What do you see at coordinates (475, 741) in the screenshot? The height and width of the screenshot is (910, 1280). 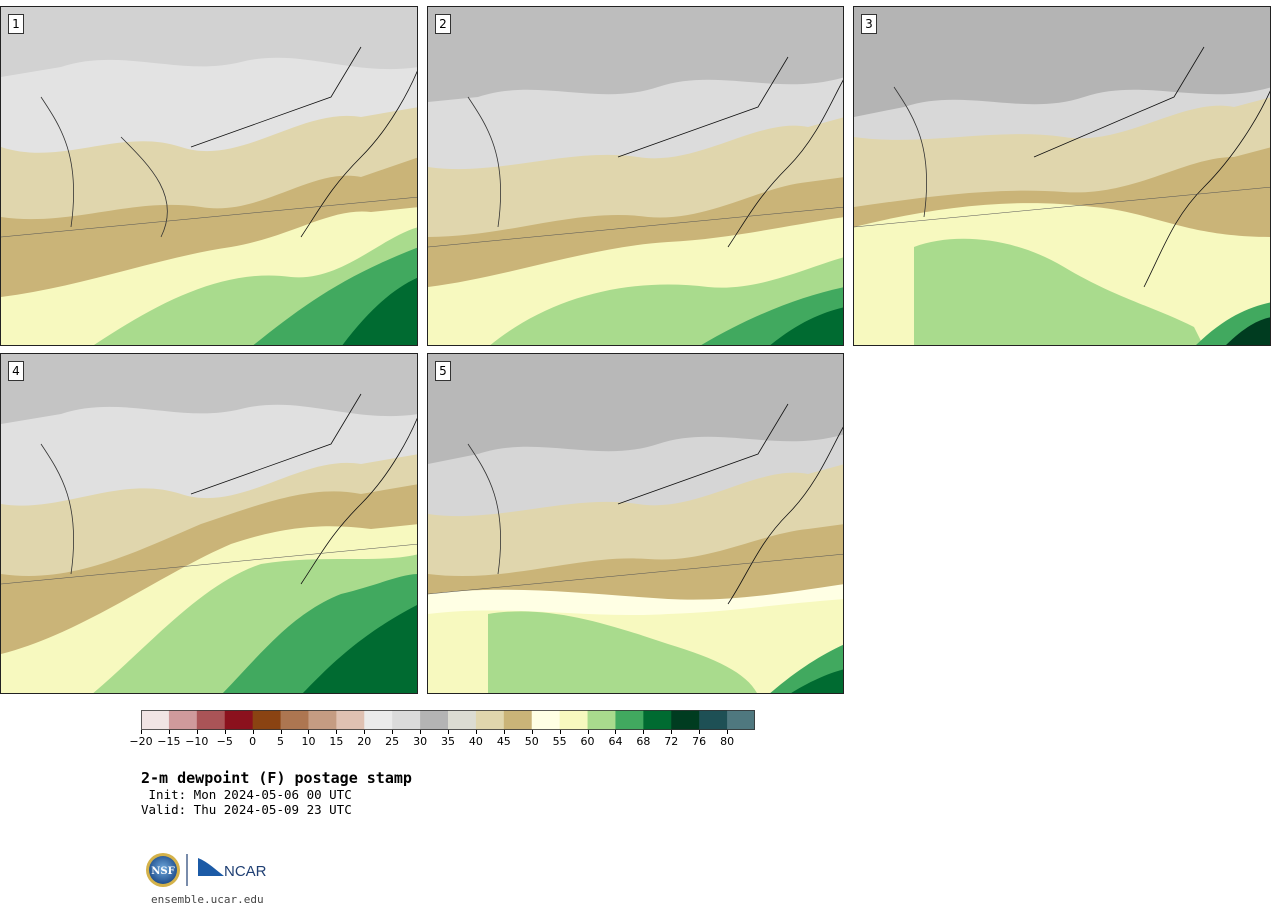 I see `colorbar-tick-label: 40` at bounding box center [475, 741].